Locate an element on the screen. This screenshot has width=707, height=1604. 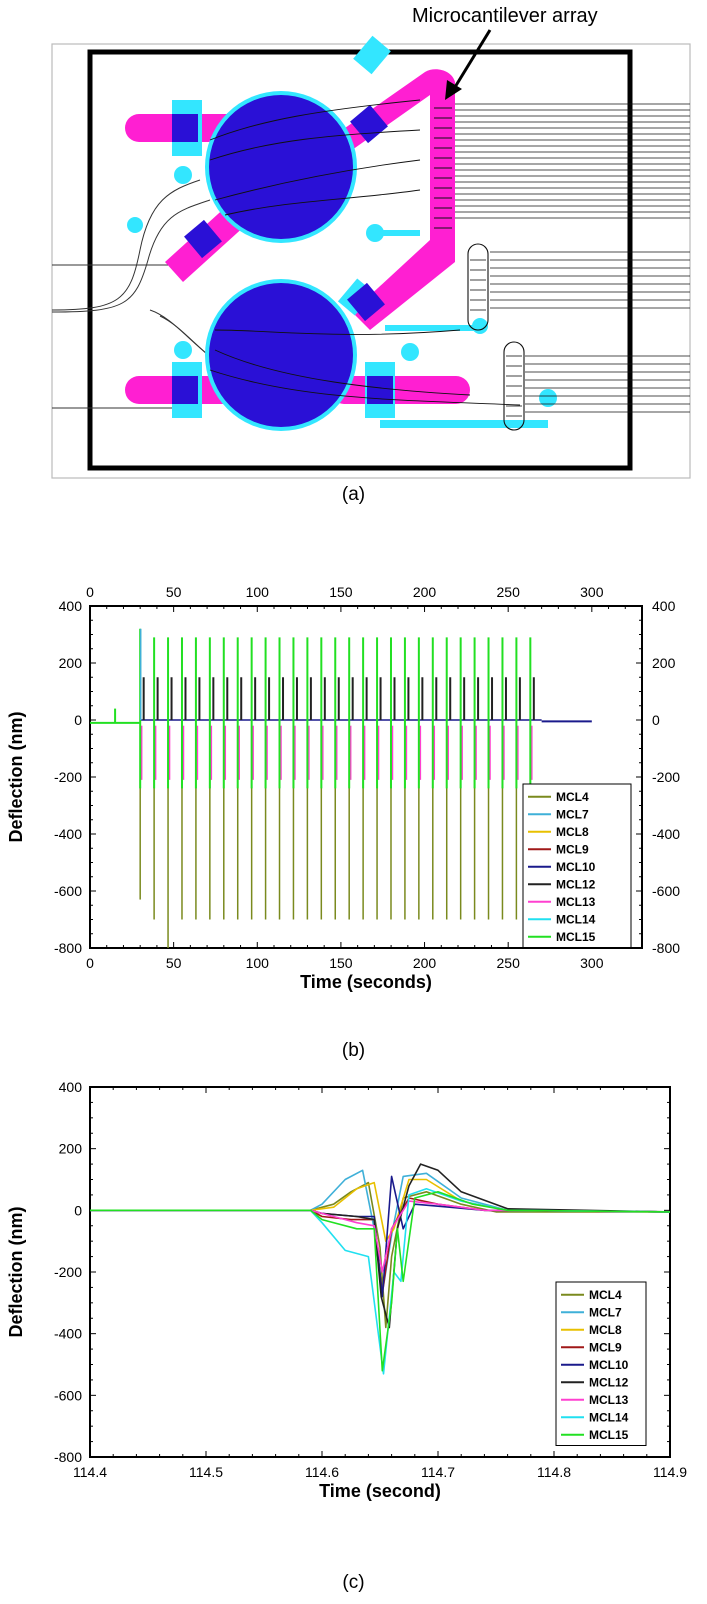
series-line-mcl15 is located at coordinates (380, 1281).